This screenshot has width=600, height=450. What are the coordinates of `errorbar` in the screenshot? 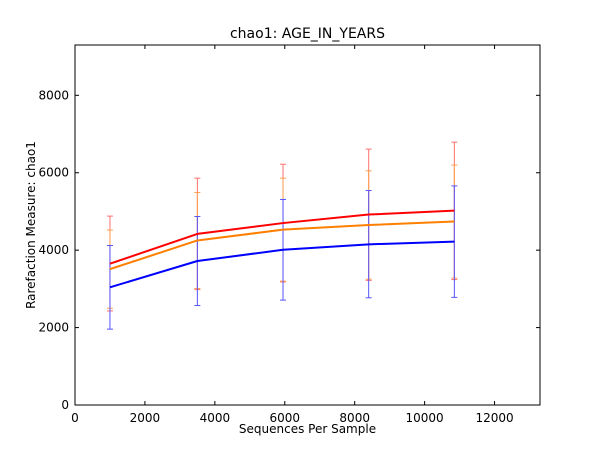 It's located at (454, 241).